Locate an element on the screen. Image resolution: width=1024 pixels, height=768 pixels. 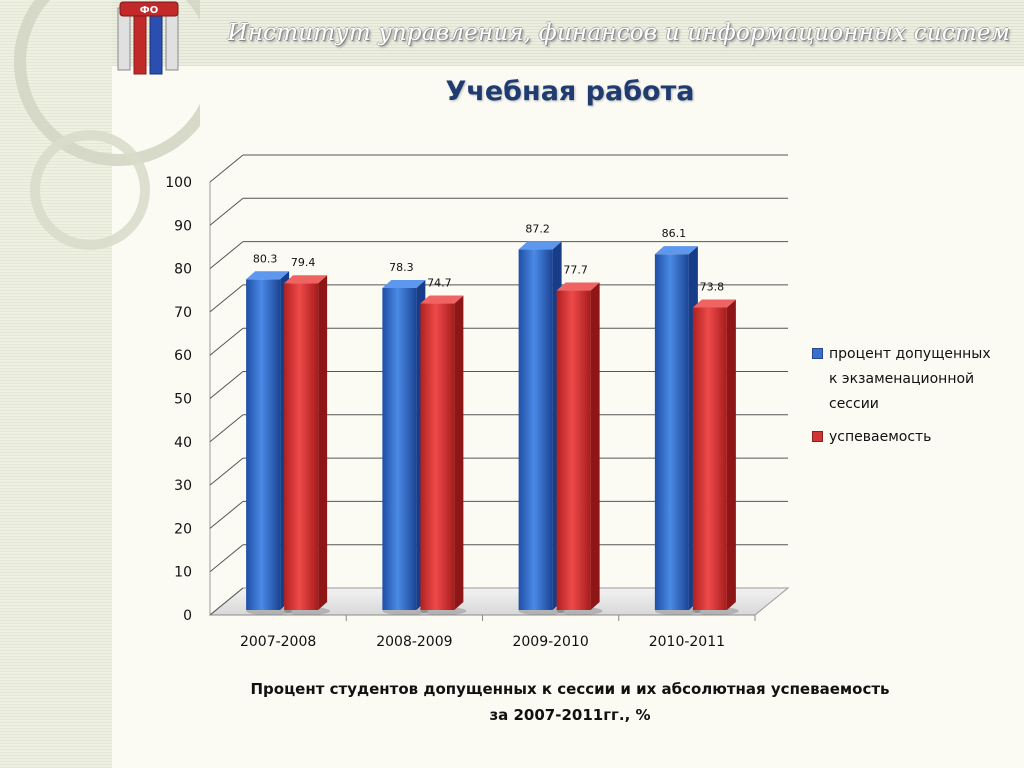
y-tick-label: 70 is located at coordinates (183, 313).